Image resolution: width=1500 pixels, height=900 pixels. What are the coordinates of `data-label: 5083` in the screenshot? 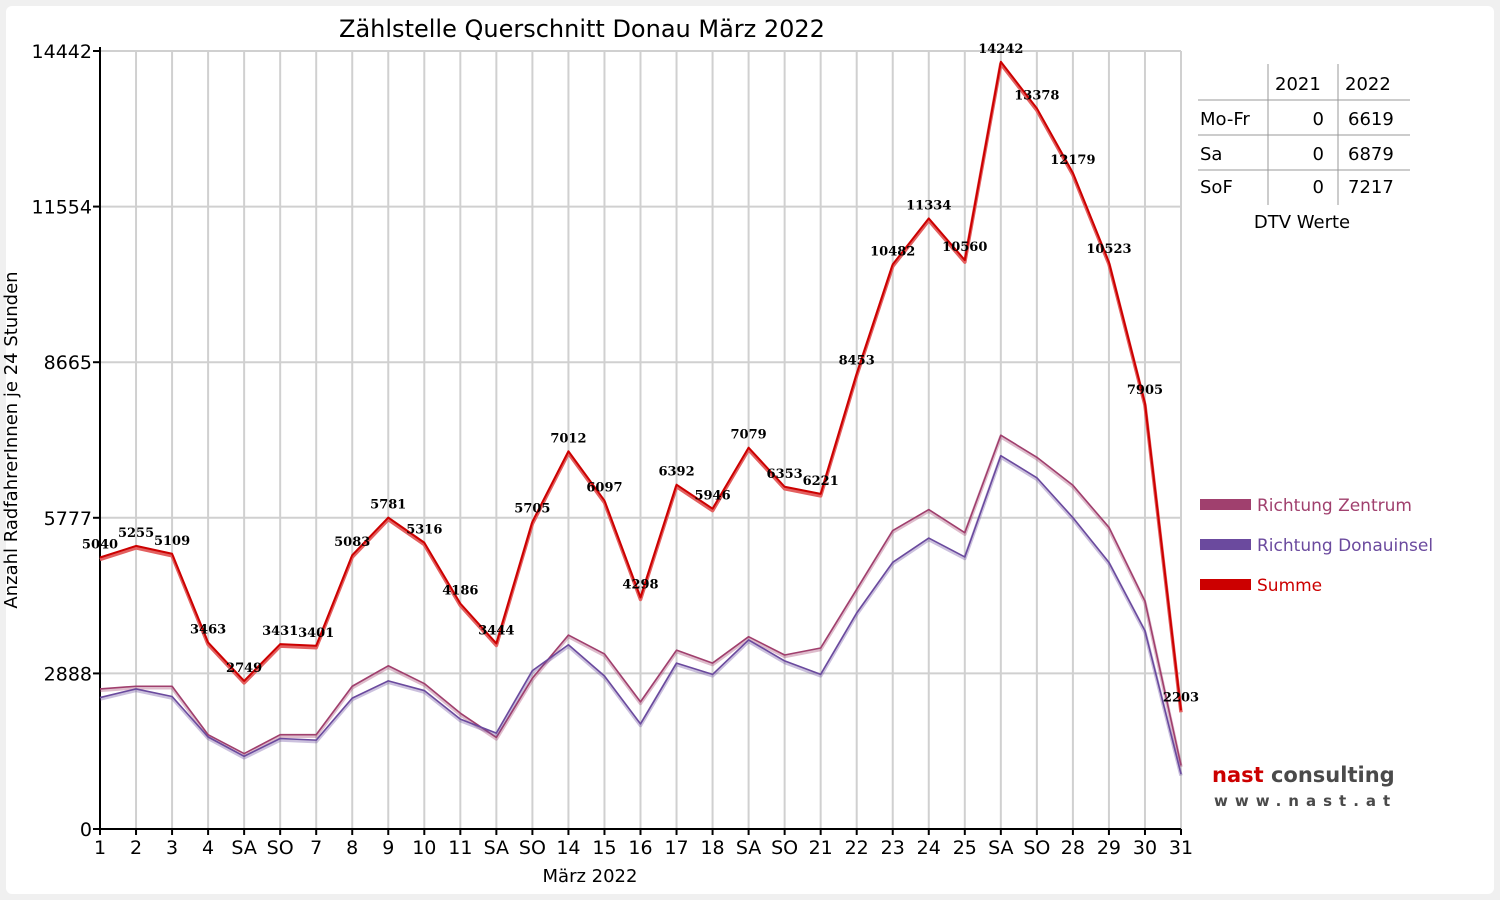 It's located at (352, 542).